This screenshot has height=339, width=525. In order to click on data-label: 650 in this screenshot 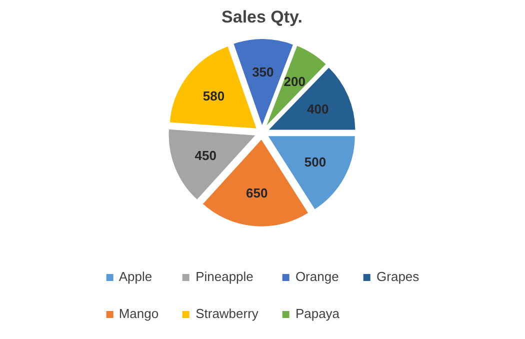, I will do `click(257, 193)`.